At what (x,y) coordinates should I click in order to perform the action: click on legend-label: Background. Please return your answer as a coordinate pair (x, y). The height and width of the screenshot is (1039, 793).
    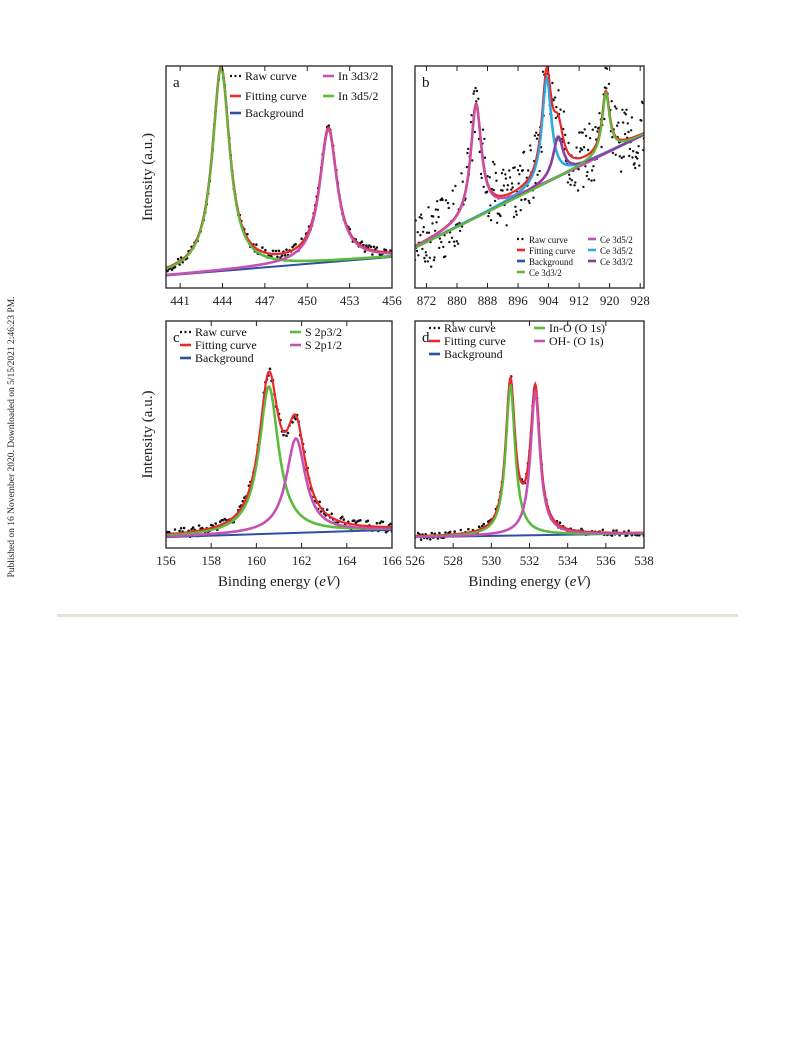
    Looking at the image, I should click on (274, 113).